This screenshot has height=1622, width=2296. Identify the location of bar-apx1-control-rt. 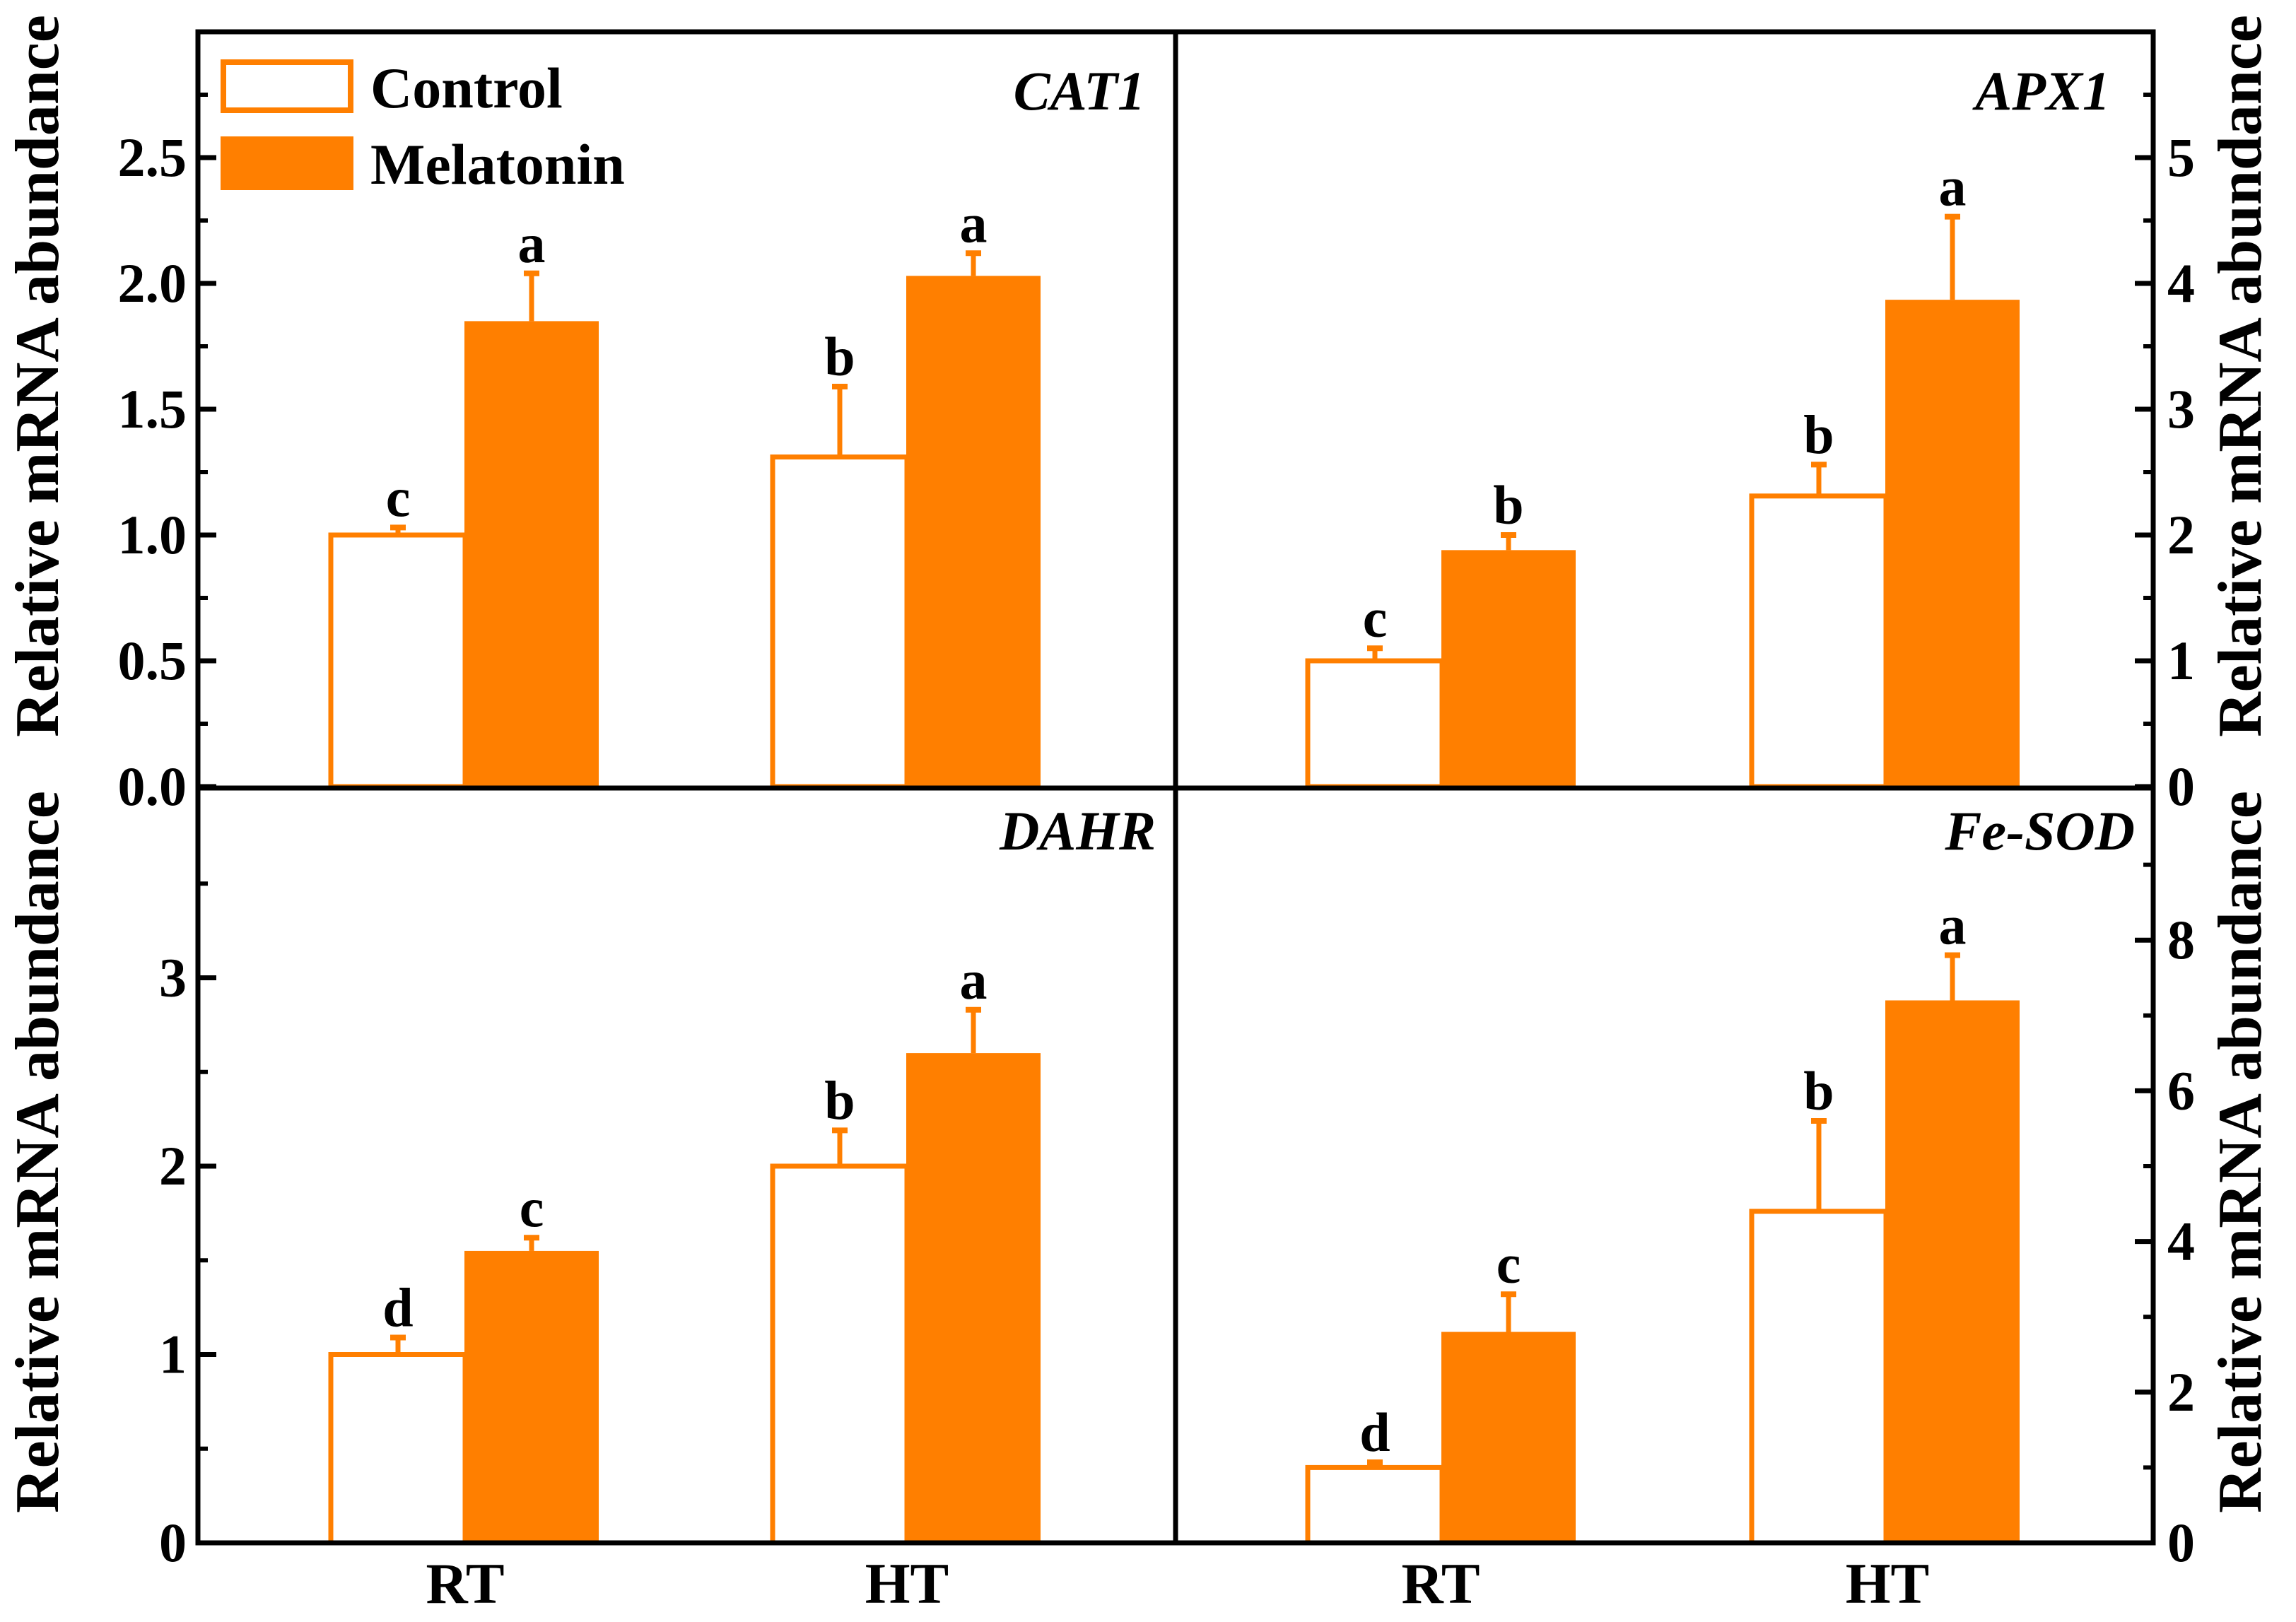
(1375, 723).